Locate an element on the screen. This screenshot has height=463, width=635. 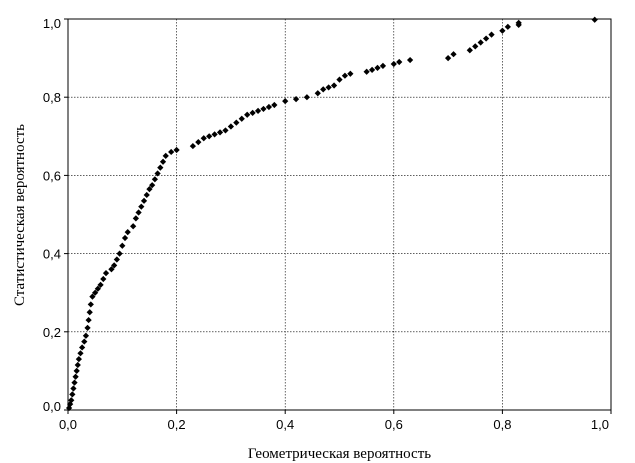
y-tick-label: 0,4 is located at coordinates (52, 254).